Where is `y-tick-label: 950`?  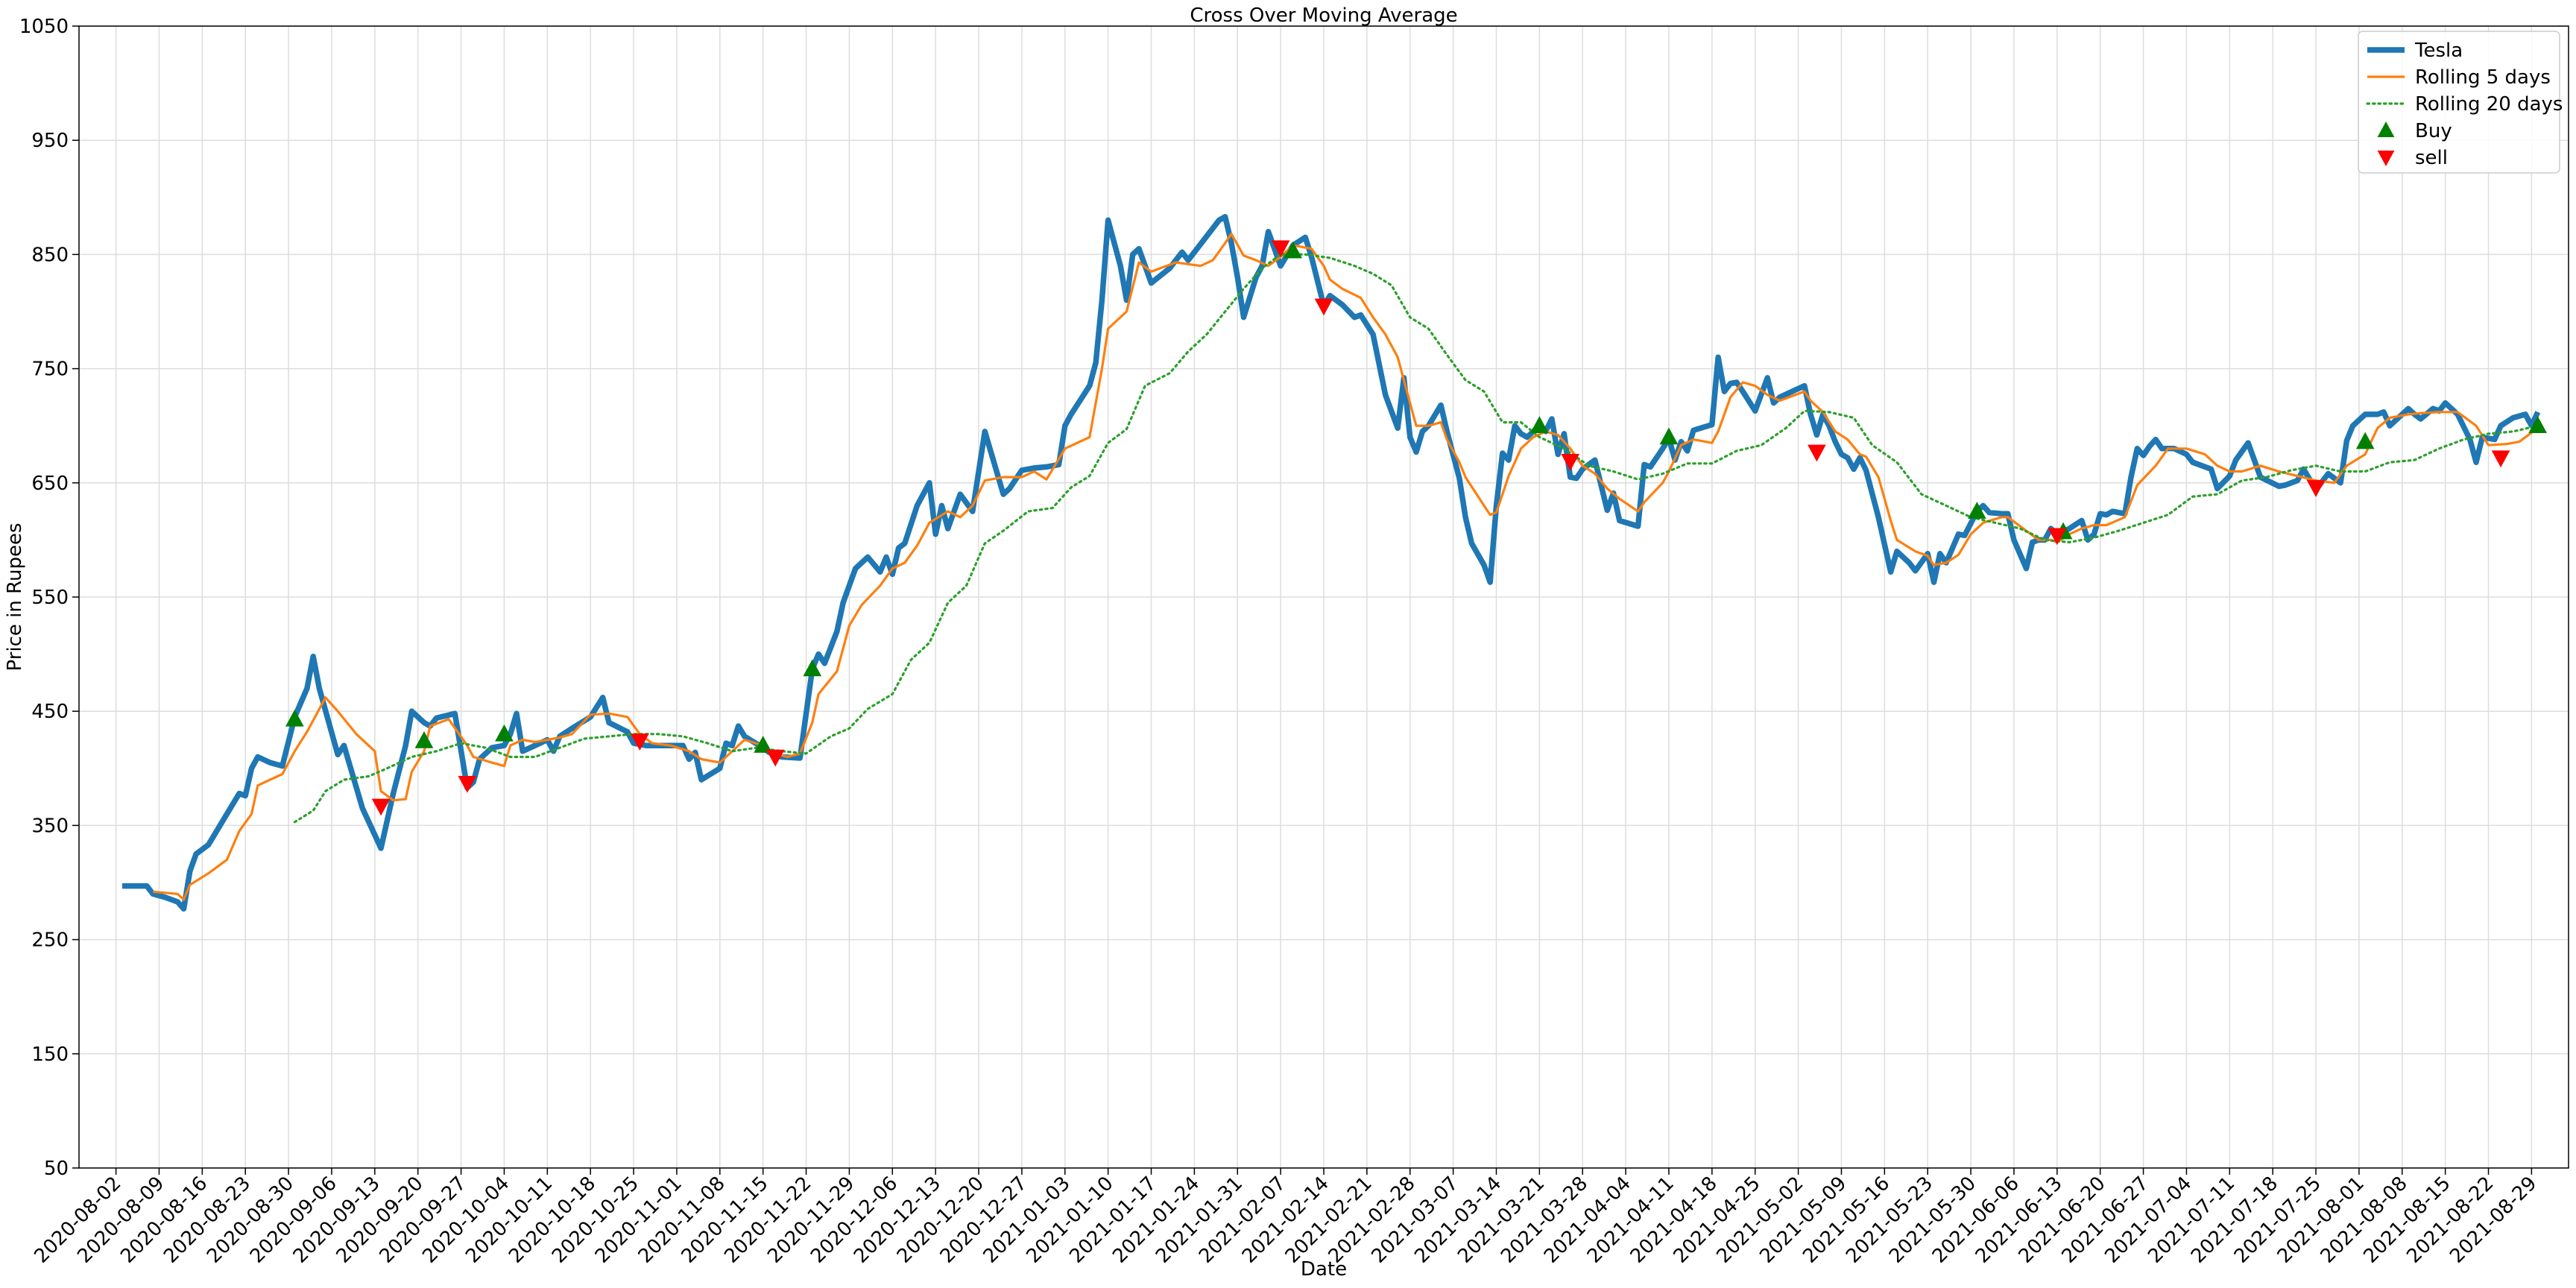 y-tick-label: 950 is located at coordinates (50, 141).